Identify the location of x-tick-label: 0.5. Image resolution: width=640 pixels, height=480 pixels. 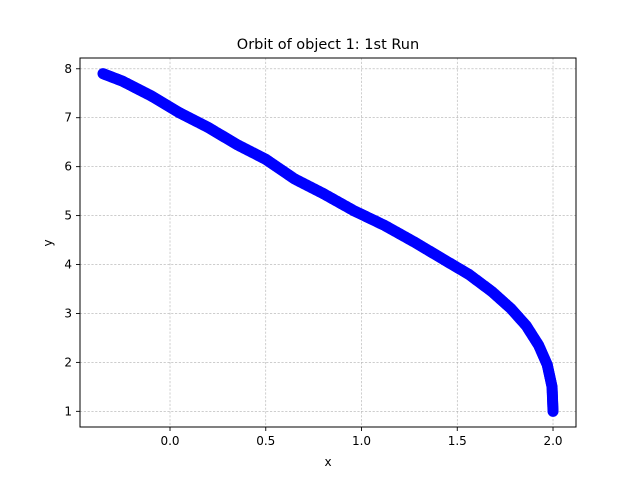
(265, 441).